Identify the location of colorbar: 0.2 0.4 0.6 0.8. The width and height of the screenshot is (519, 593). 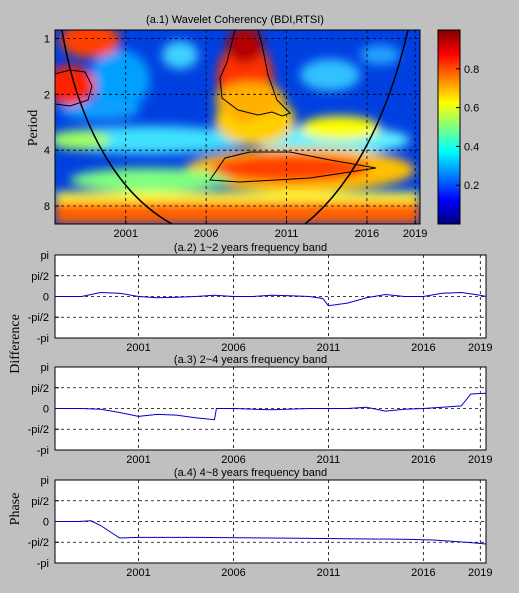
(458, 127).